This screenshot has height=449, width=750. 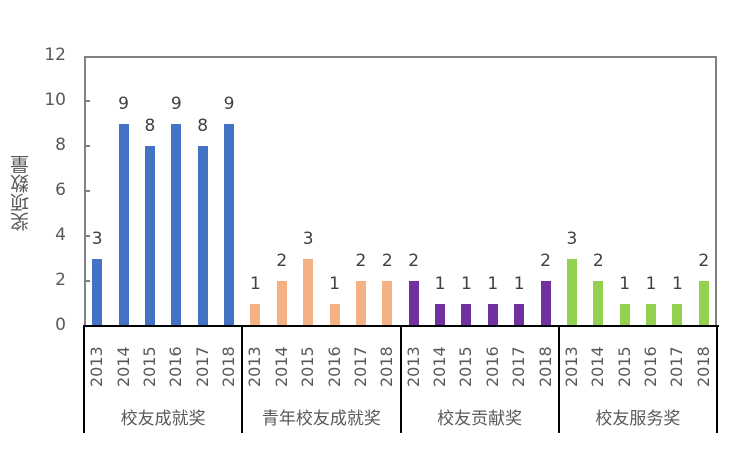 What do you see at coordinates (321, 419) in the screenshot?
I see `group-label: 青年校友成就奖` at bounding box center [321, 419].